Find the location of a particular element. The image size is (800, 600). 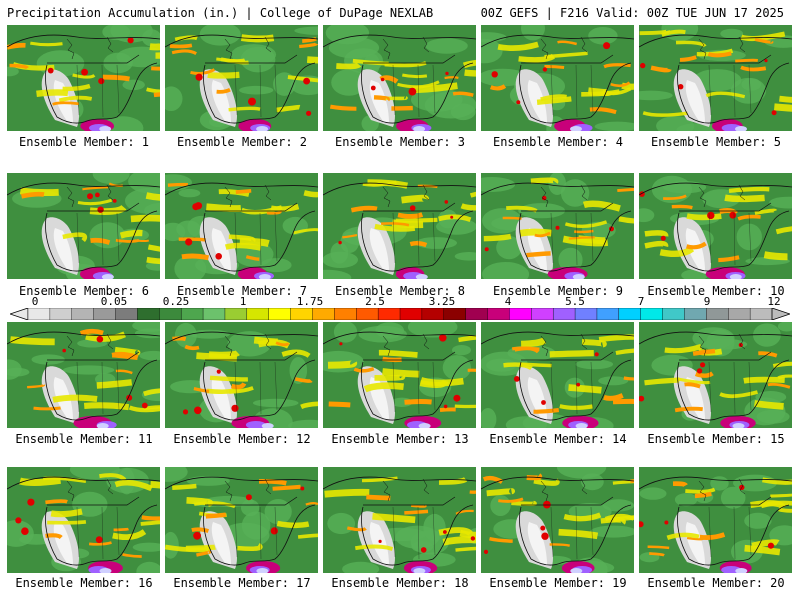

colorbar-tick-label: 3.25 is located at coordinates (442, 301).